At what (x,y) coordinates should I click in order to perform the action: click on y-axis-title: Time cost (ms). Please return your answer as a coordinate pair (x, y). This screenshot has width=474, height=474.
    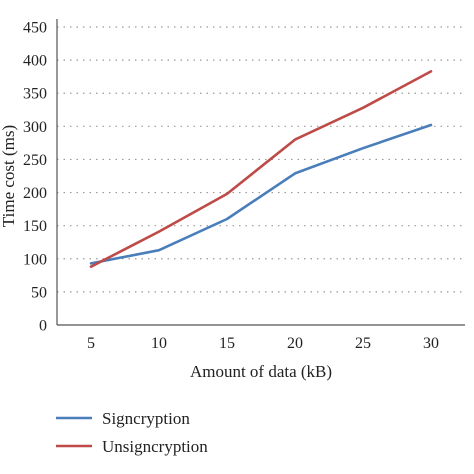
    Looking at the image, I should click on (9, 176).